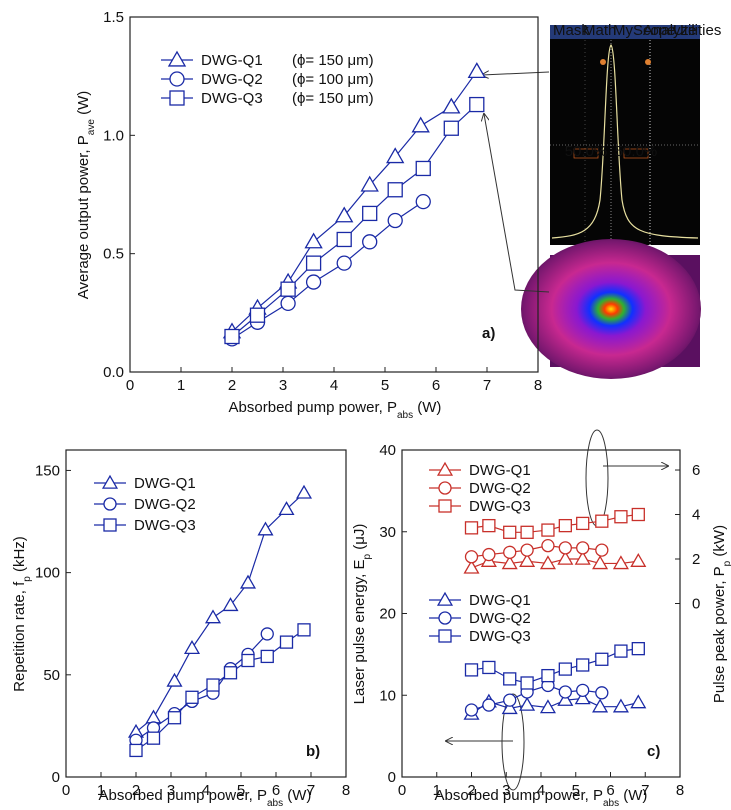  I want to click on y-tick-label: 0.5, so click(113, 254).